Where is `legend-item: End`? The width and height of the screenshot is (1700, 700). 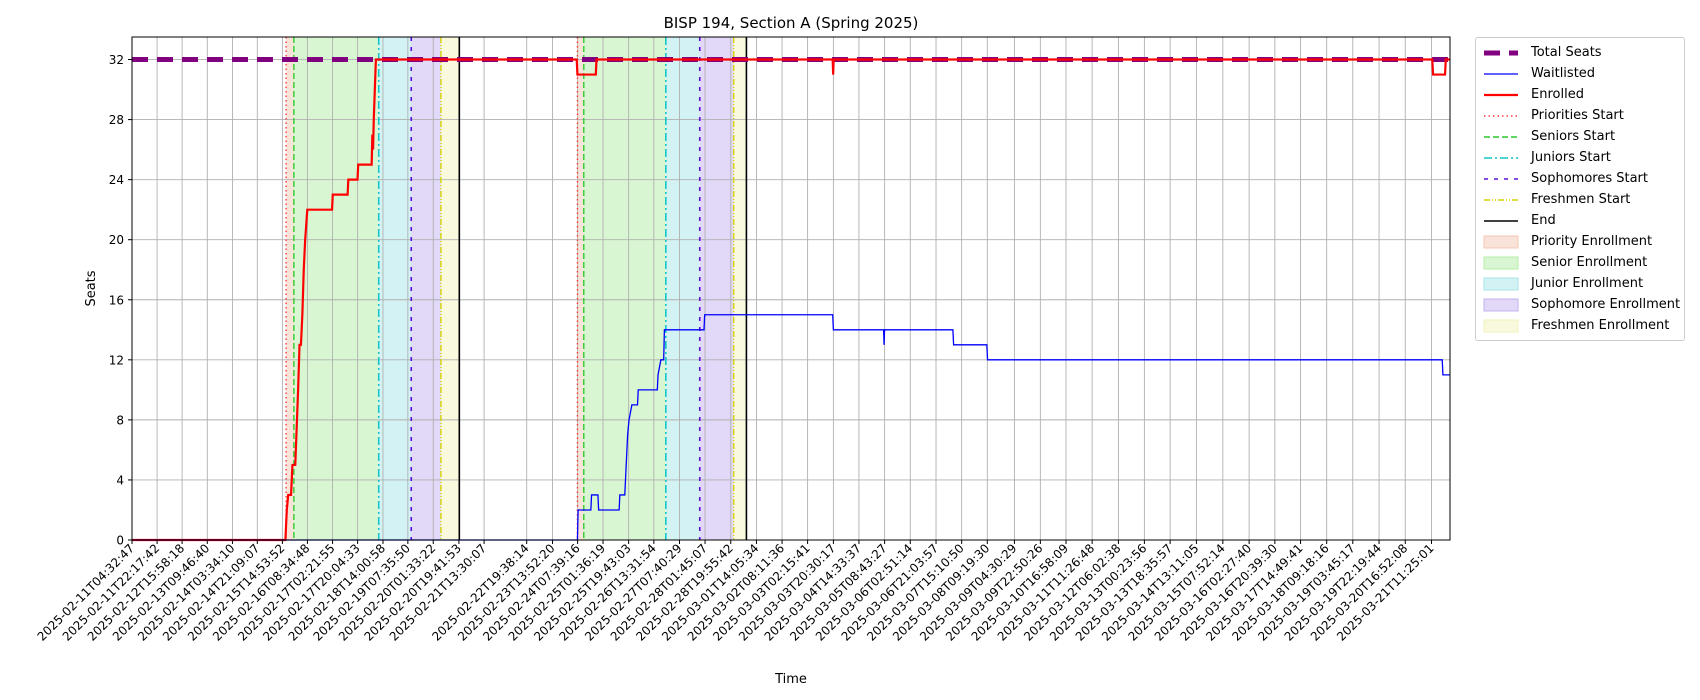 legend-item: End is located at coordinates (1580, 220).